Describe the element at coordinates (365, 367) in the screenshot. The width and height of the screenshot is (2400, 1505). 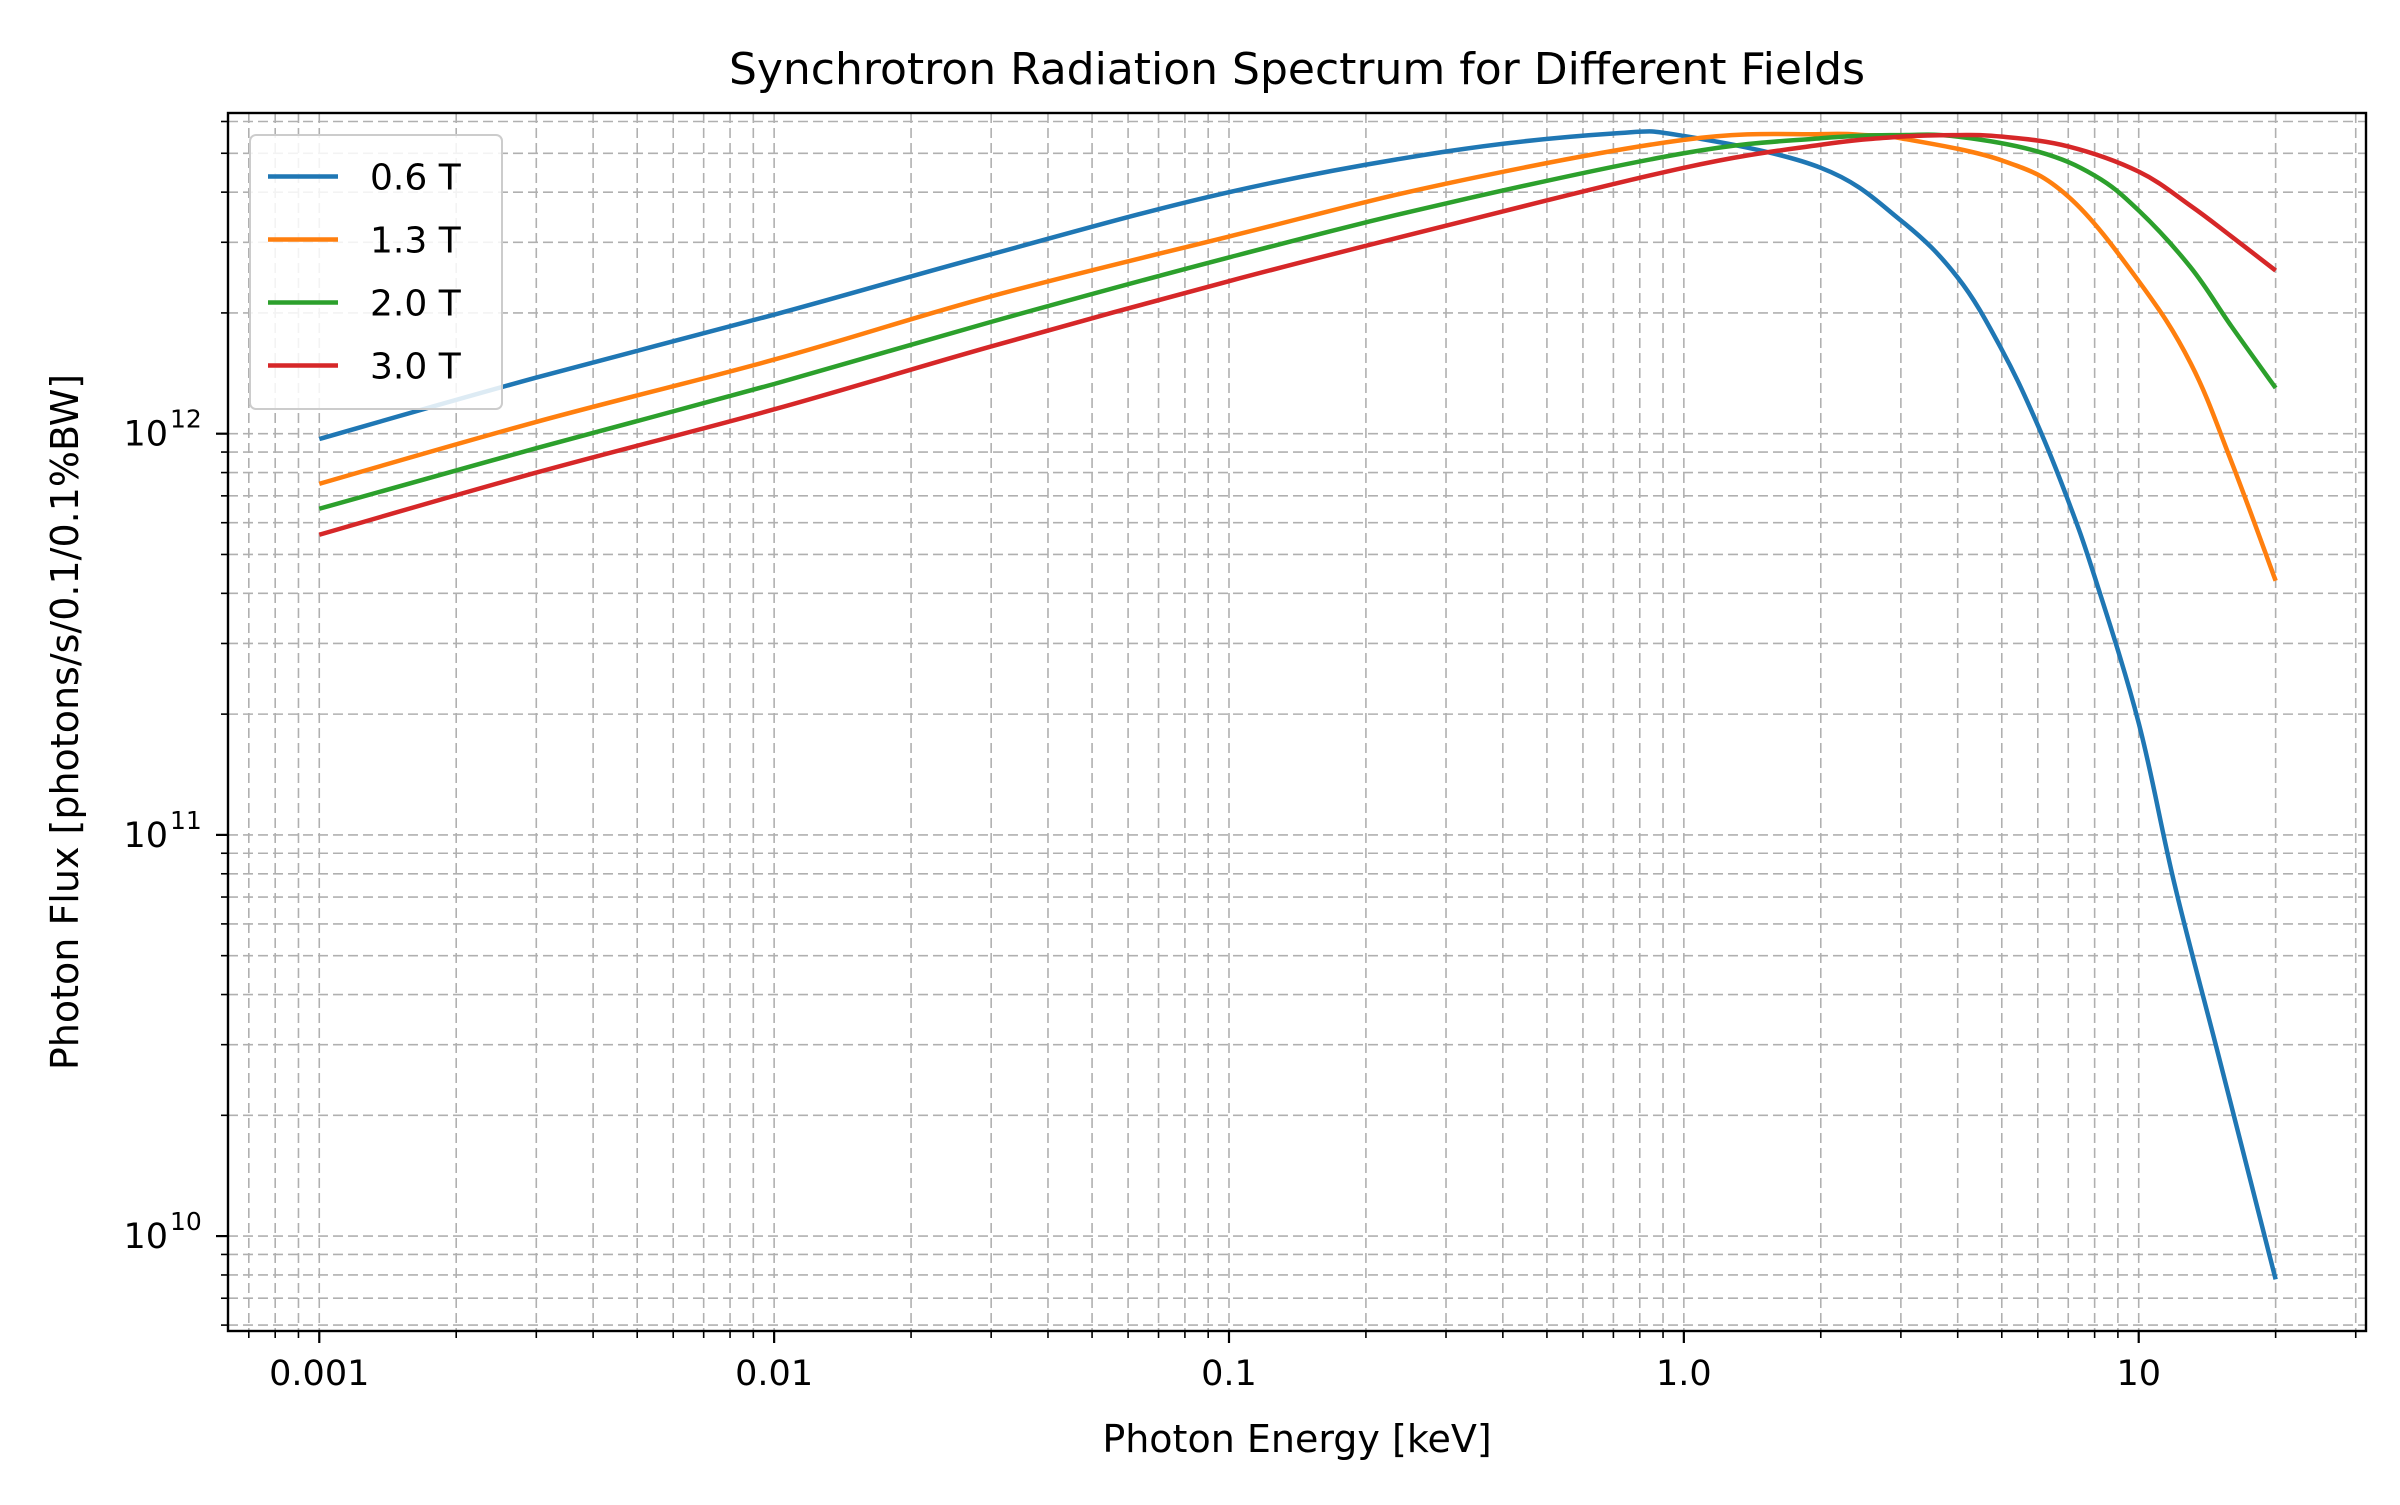
I see `legend-item: 3.0 T` at that location.